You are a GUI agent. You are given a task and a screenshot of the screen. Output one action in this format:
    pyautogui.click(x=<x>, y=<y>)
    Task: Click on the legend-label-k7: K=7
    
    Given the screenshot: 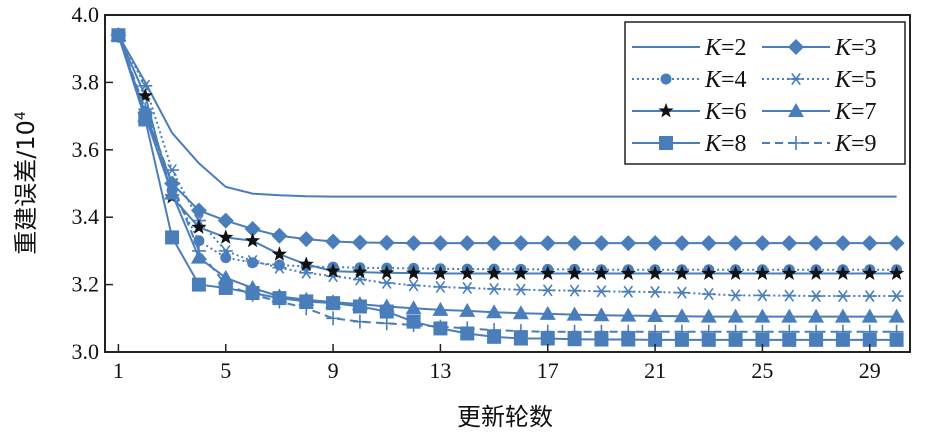 What is the action you would take?
    pyautogui.click(x=855, y=112)
    